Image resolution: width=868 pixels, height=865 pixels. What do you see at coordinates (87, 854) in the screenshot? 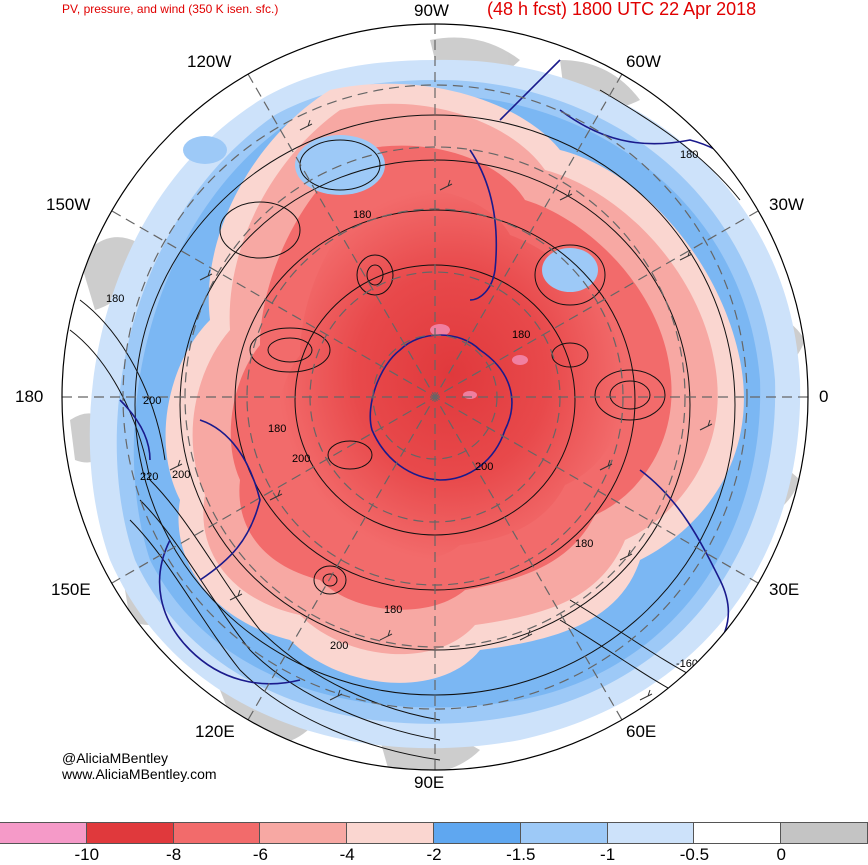
I see `colorbar-label: -10` at bounding box center [87, 854].